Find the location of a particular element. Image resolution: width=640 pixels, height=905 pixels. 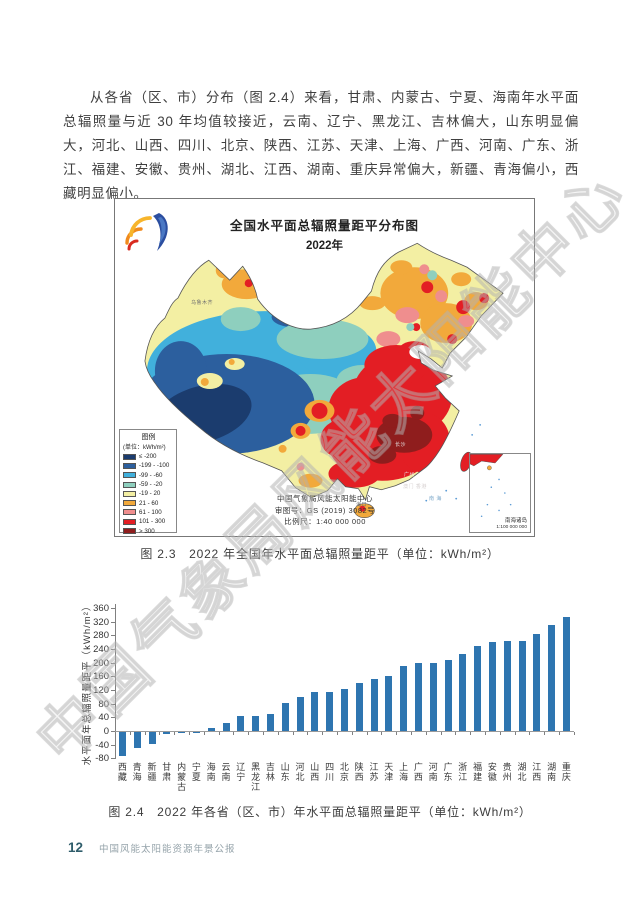

x-category-label: 河南 is located at coordinates (433, 772).